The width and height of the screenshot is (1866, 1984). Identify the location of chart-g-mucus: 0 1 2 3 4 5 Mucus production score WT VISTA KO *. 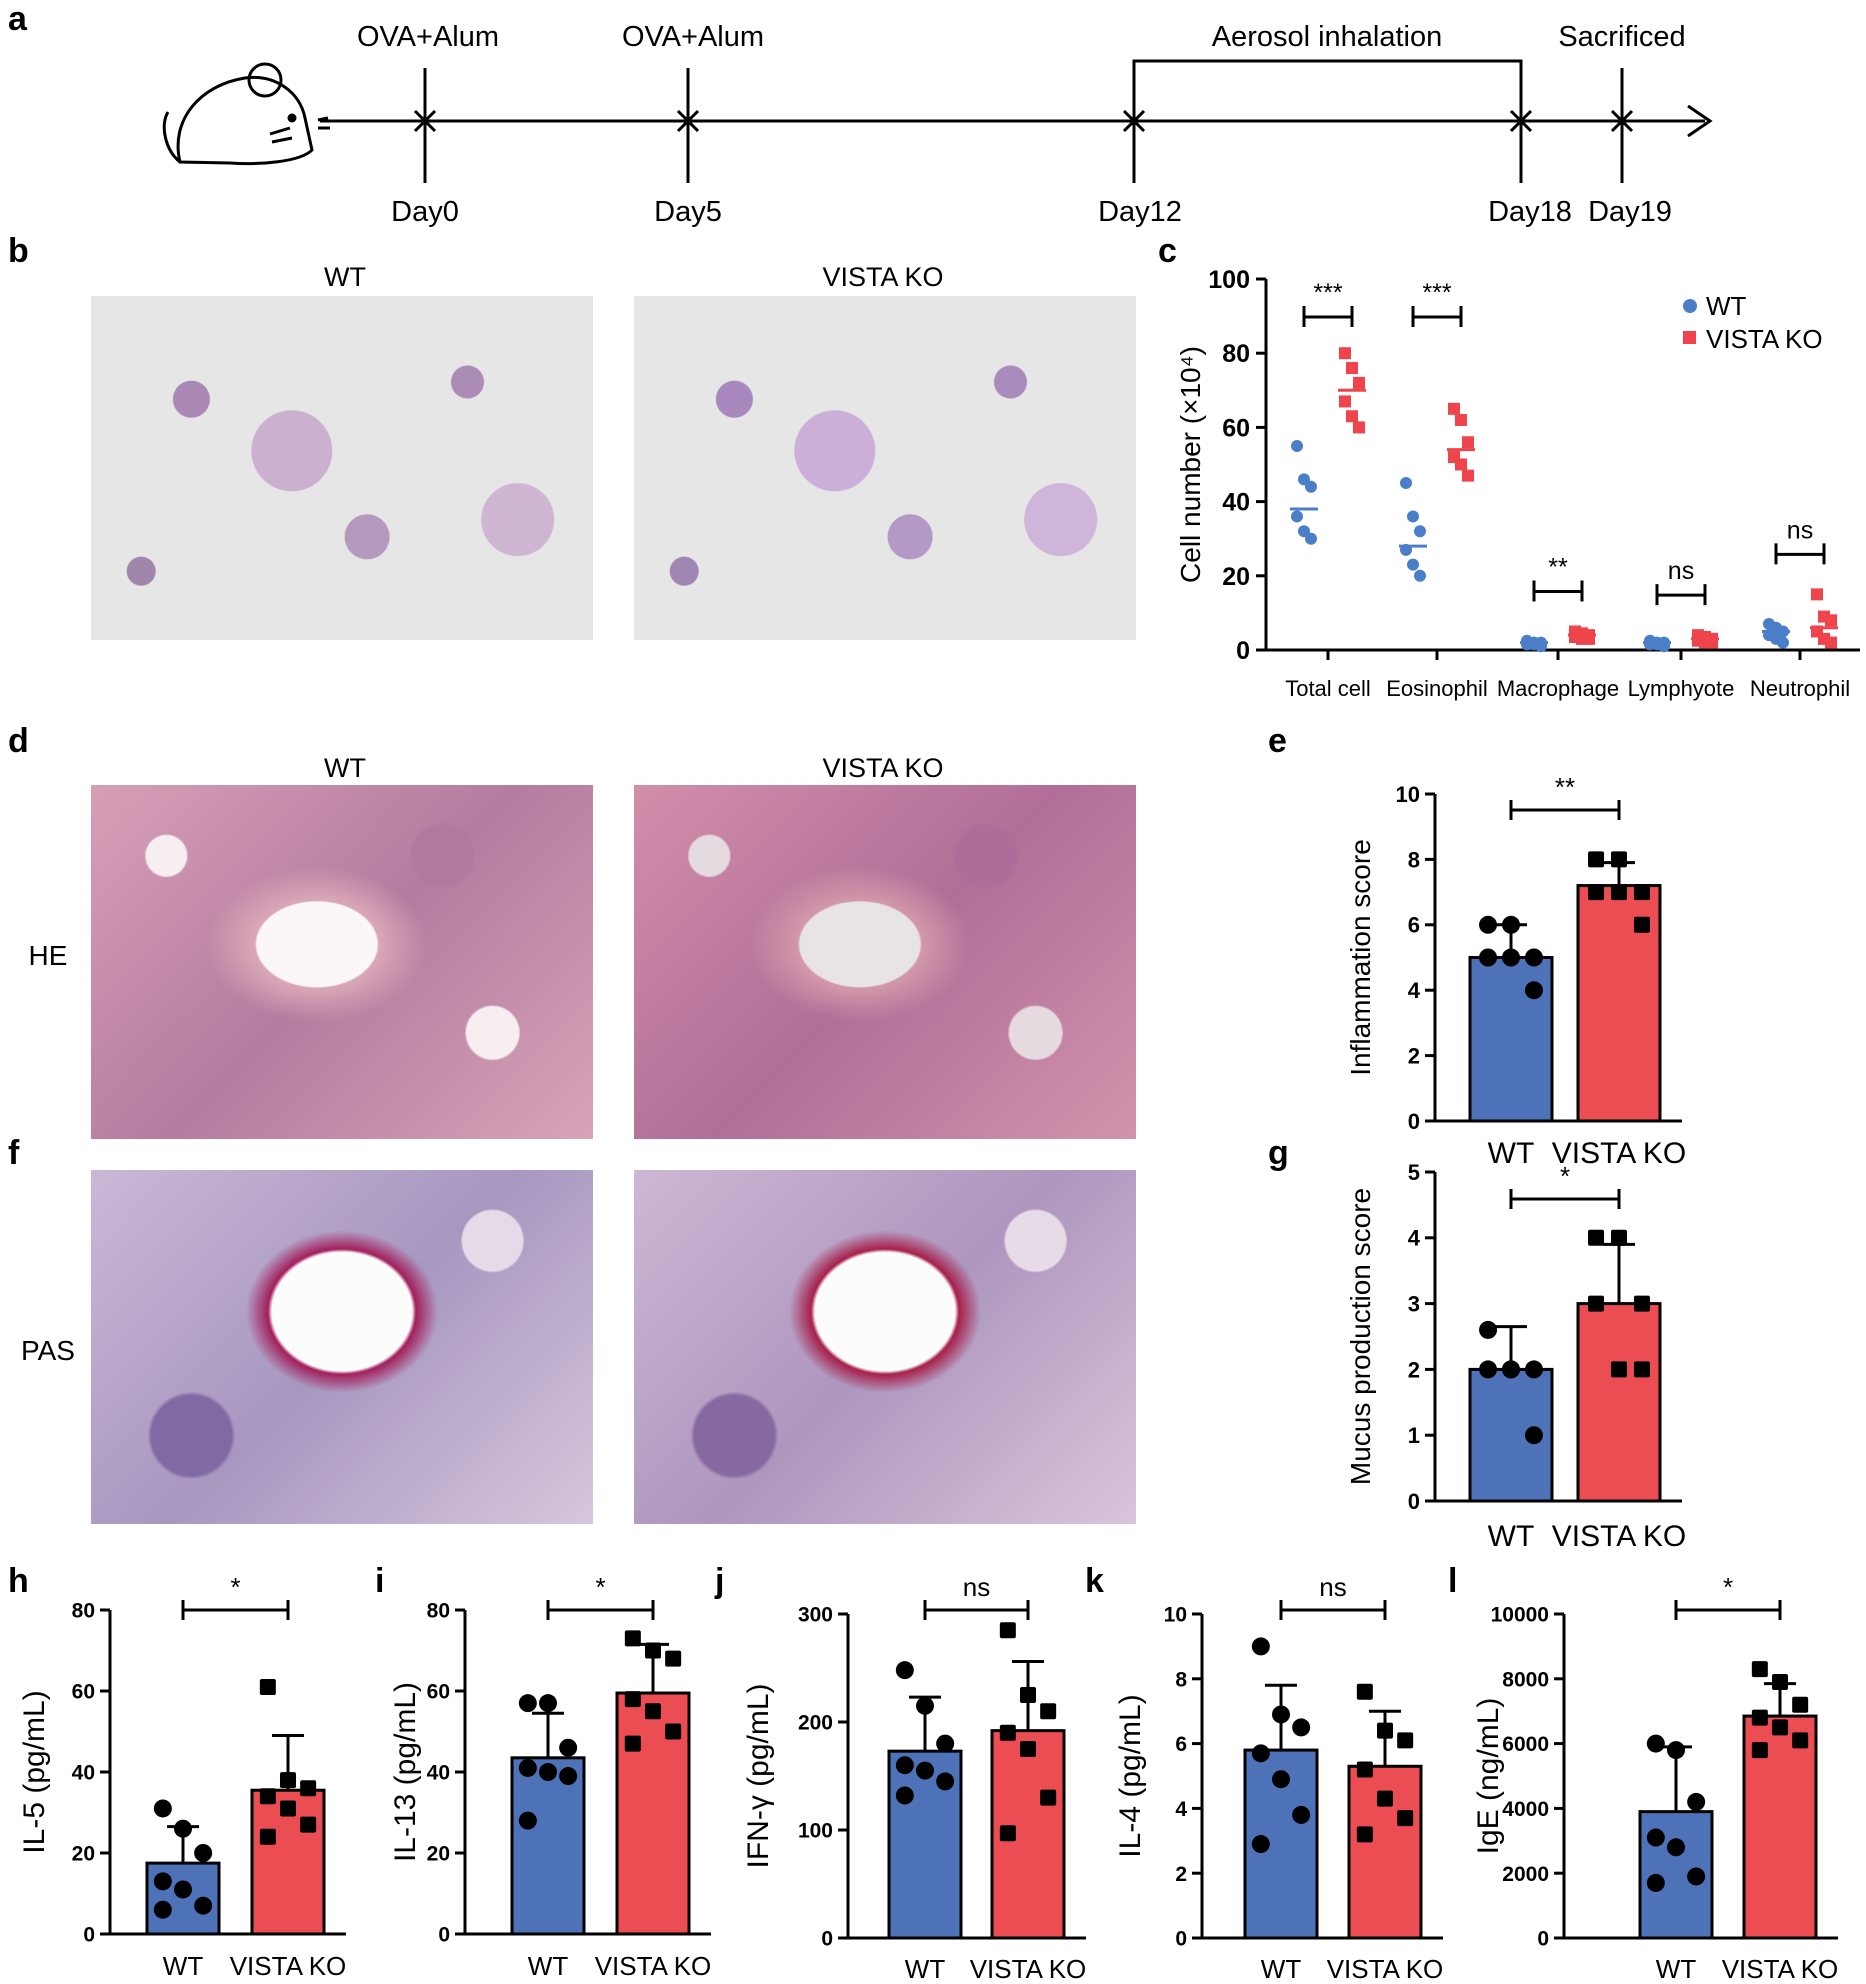
(1515, 1356).